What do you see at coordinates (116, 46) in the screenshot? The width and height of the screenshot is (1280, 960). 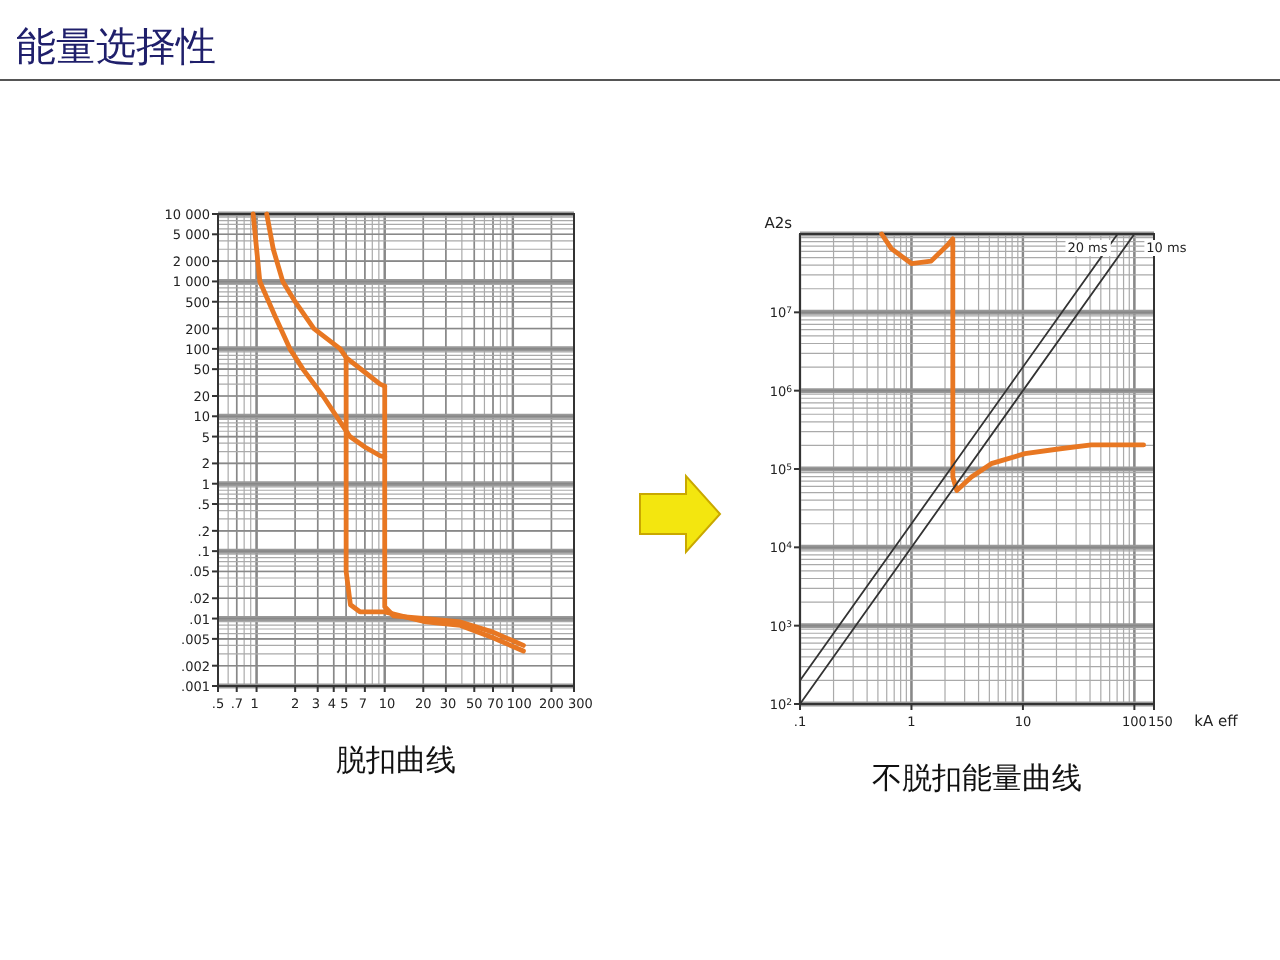 I see `text: 能量选择性` at bounding box center [116, 46].